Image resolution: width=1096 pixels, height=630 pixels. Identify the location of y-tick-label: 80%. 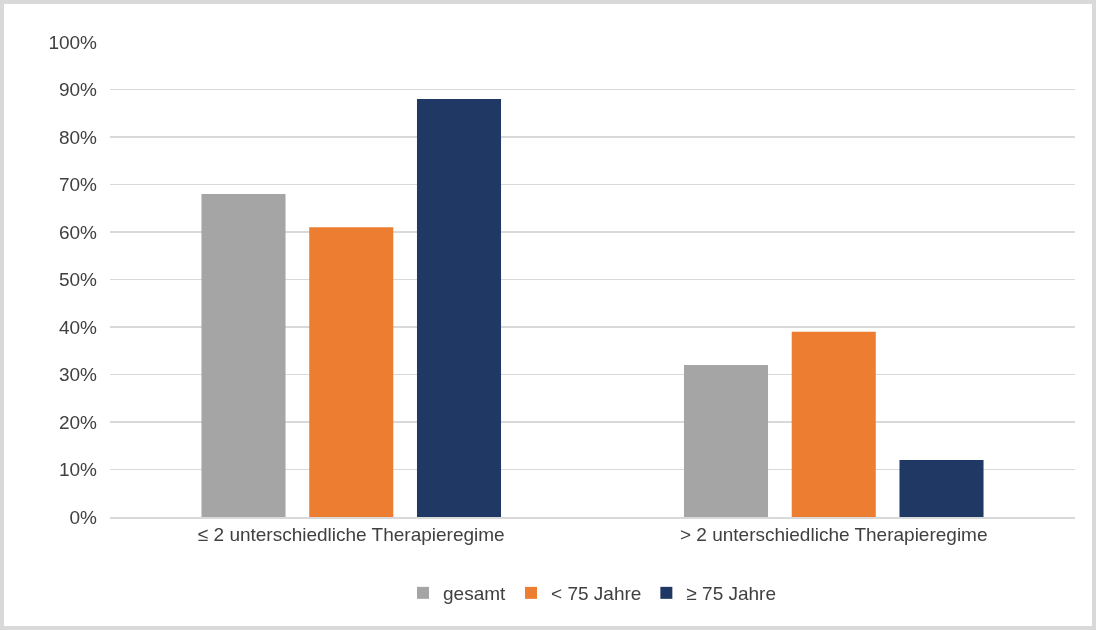
(78, 137).